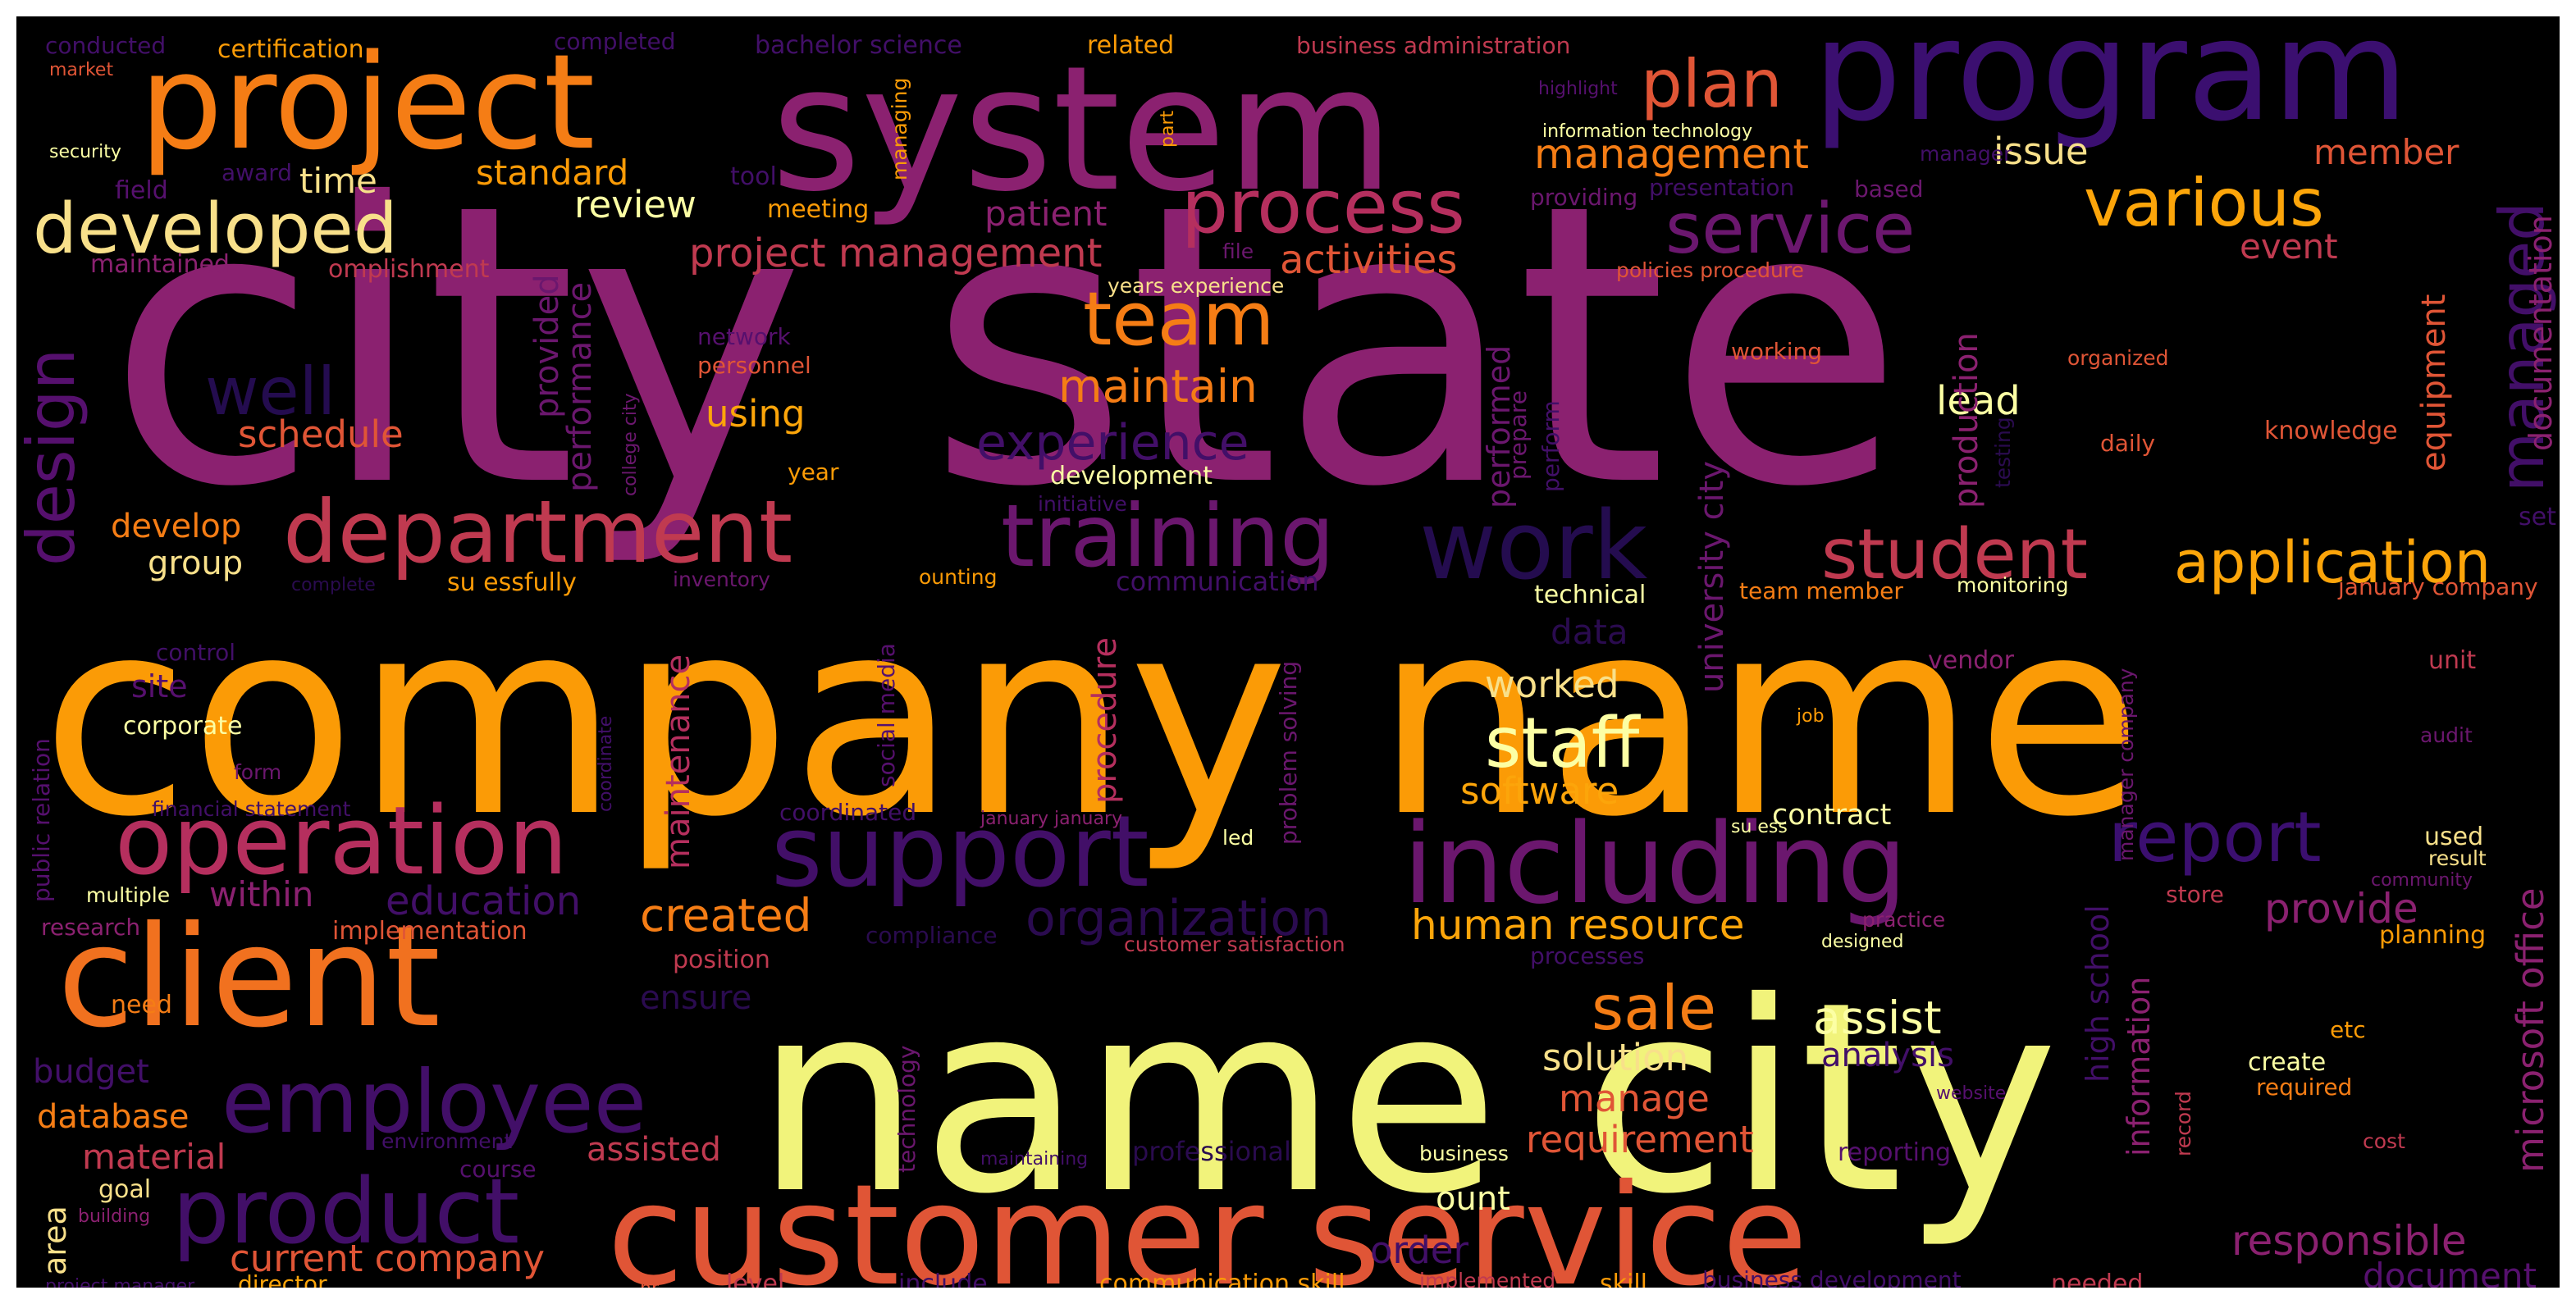 Image resolution: width=2576 pixels, height=1304 pixels. I want to click on word-tool: tool, so click(754, 176).